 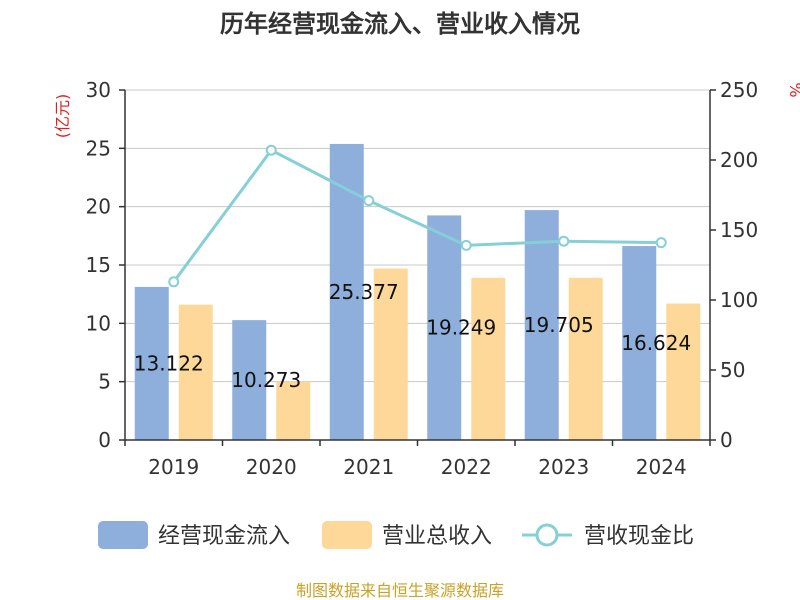 What do you see at coordinates (266, 380) in the screenshot?
I see `bar-value-label: 10.273` at bounding box center [266, 380].